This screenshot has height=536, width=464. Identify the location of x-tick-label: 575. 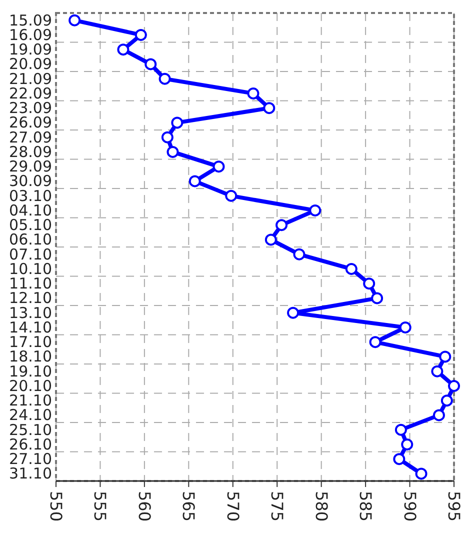
(277, 506).